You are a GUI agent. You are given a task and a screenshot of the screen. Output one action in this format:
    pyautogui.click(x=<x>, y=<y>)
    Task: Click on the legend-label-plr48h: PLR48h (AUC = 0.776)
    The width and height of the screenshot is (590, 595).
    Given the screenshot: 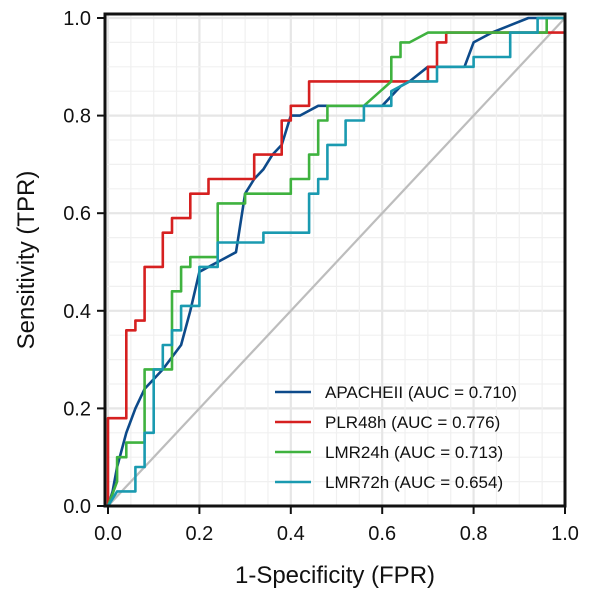 What is the action you would take?
    pyautogui.click(x=412, y=422)
    